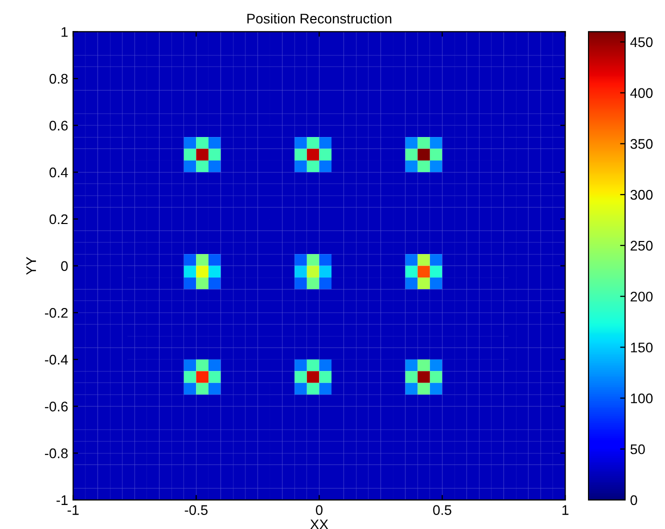 Image resolution: width=665 pixels, height=529 pixels. I want to click on y-tick-label: -0.6, so click(56, 407).